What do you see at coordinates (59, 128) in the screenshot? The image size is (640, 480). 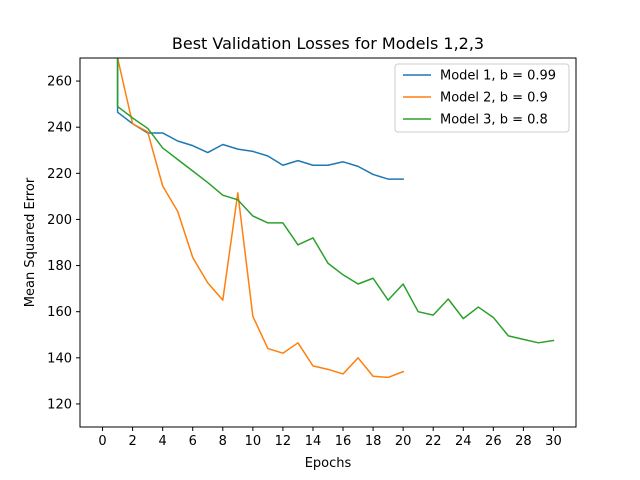 I see `y-tick-label: 240` at bounding box center [59, 128].